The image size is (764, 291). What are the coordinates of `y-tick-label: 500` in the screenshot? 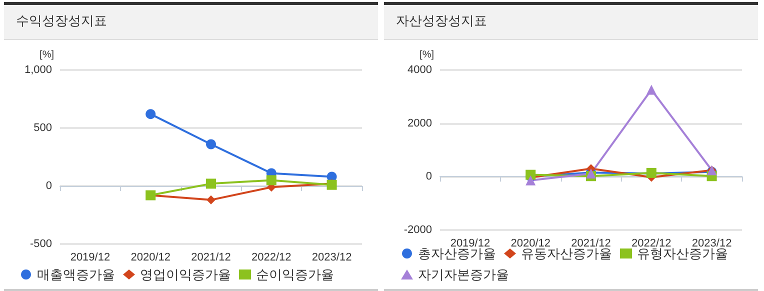 It's located at (43, 128).